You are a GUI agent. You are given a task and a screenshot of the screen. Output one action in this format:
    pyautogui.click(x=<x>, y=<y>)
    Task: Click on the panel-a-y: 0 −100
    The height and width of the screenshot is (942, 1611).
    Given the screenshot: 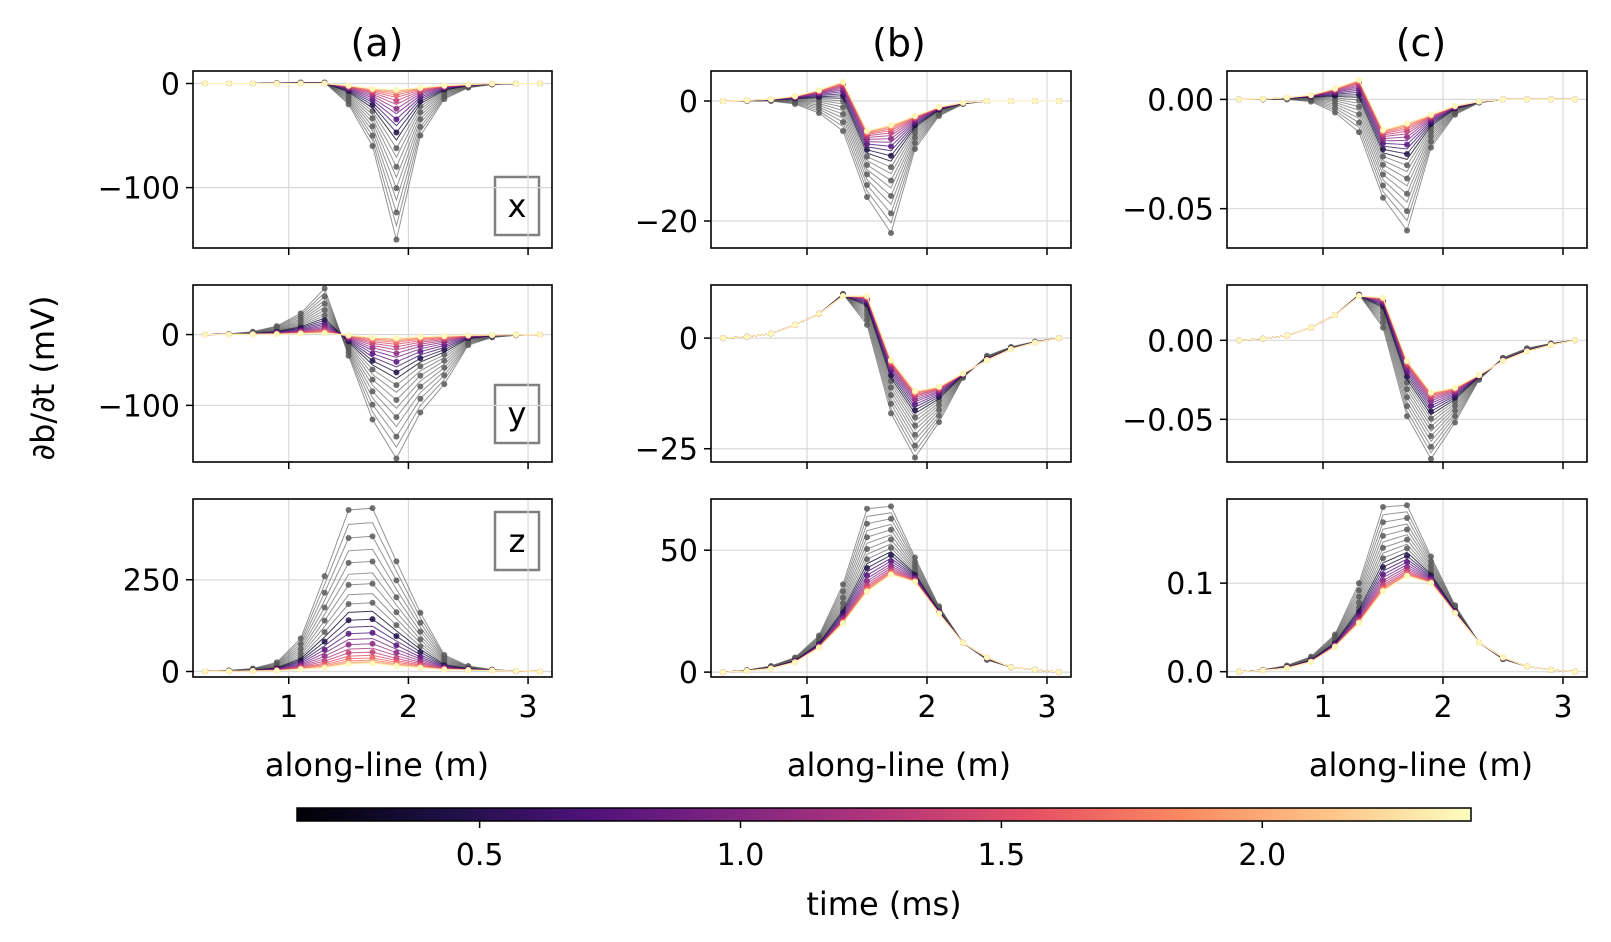 What is the action you would take?
    pyautogui.click(x=325, y=376)
    